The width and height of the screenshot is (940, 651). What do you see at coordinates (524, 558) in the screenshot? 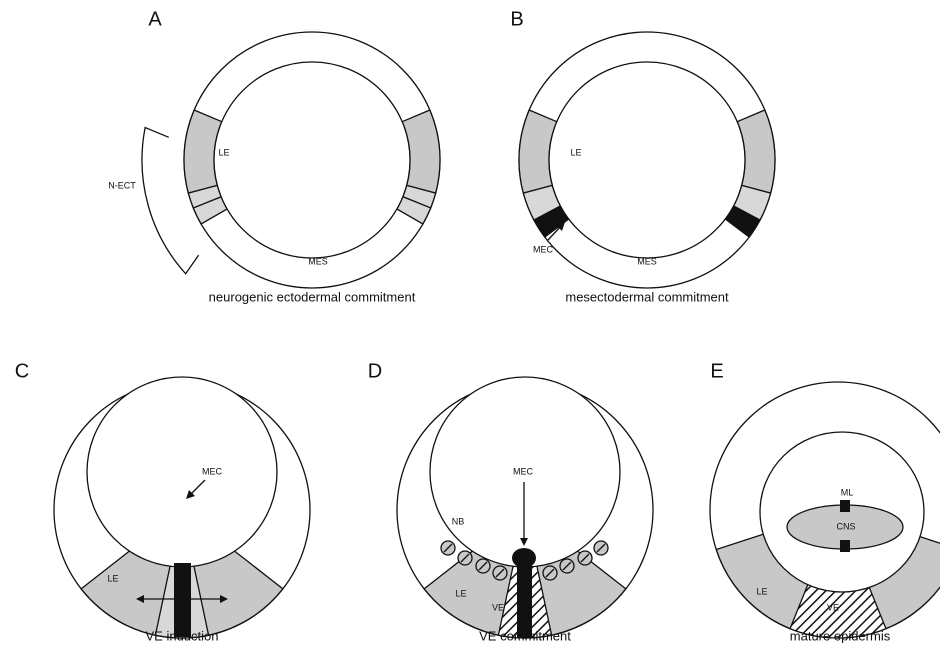
I see `mec-cell` at bounding box center [524, 558].